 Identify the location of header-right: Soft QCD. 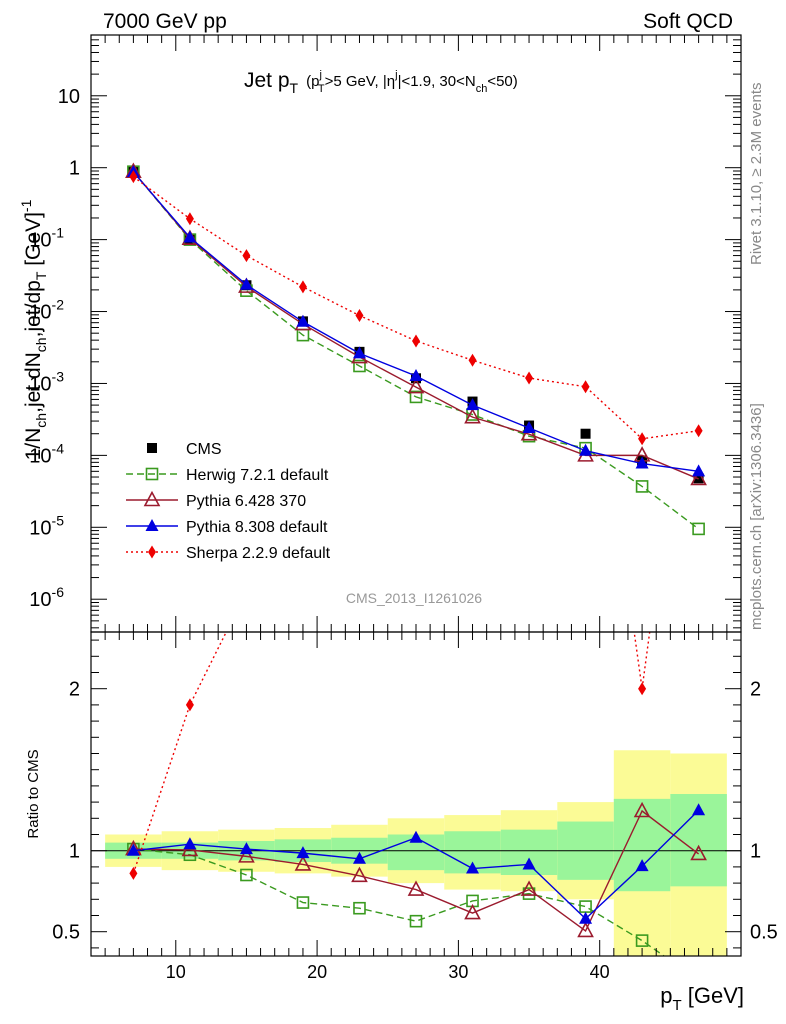
(688, 21).